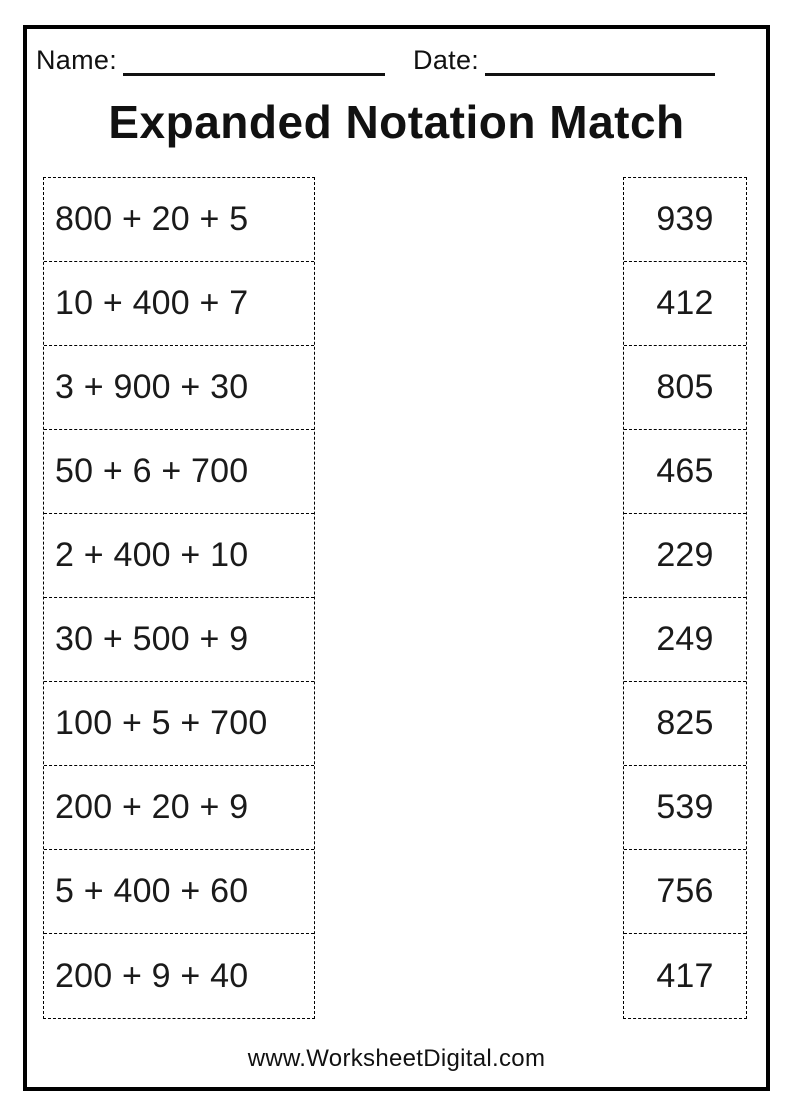  Describe the element at coordinates (685, 724) in the screenshot. I see `number-card: 825` at that location.